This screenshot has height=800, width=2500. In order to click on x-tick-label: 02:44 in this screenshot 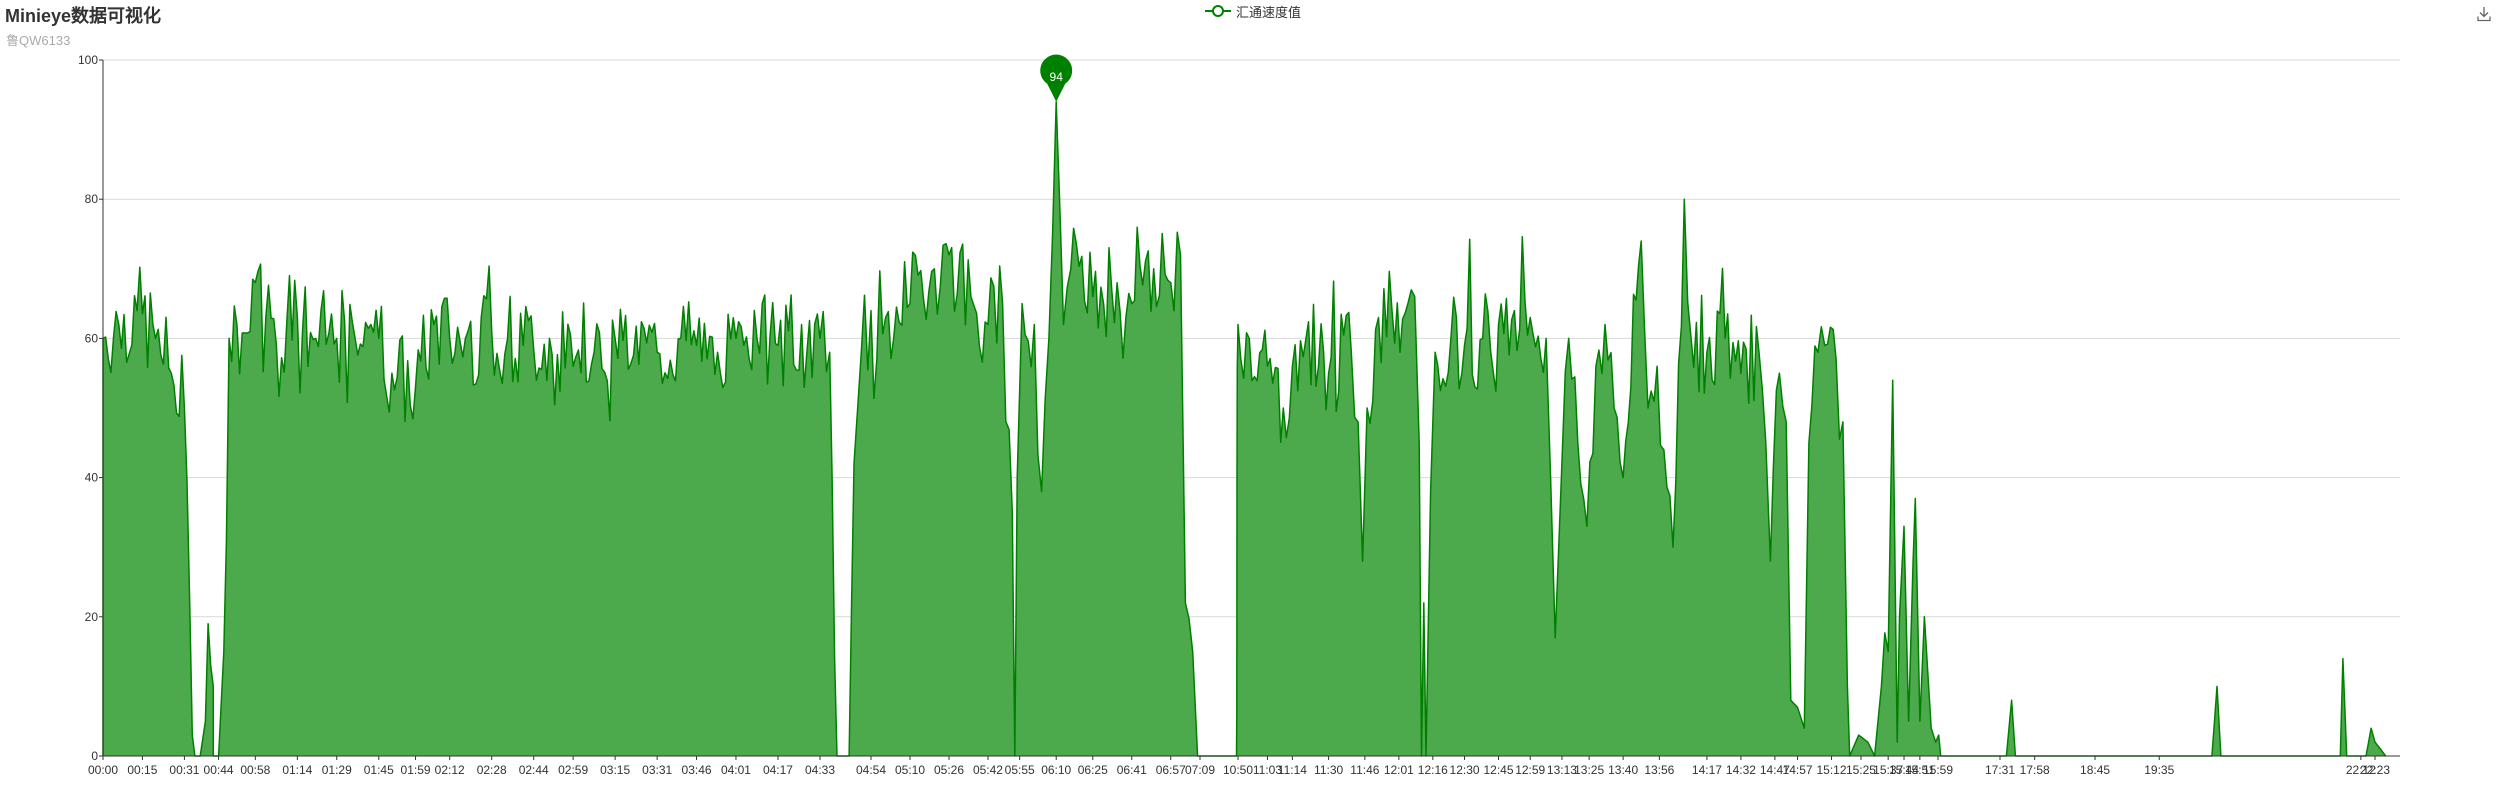, I will do `click(534, 770)`.